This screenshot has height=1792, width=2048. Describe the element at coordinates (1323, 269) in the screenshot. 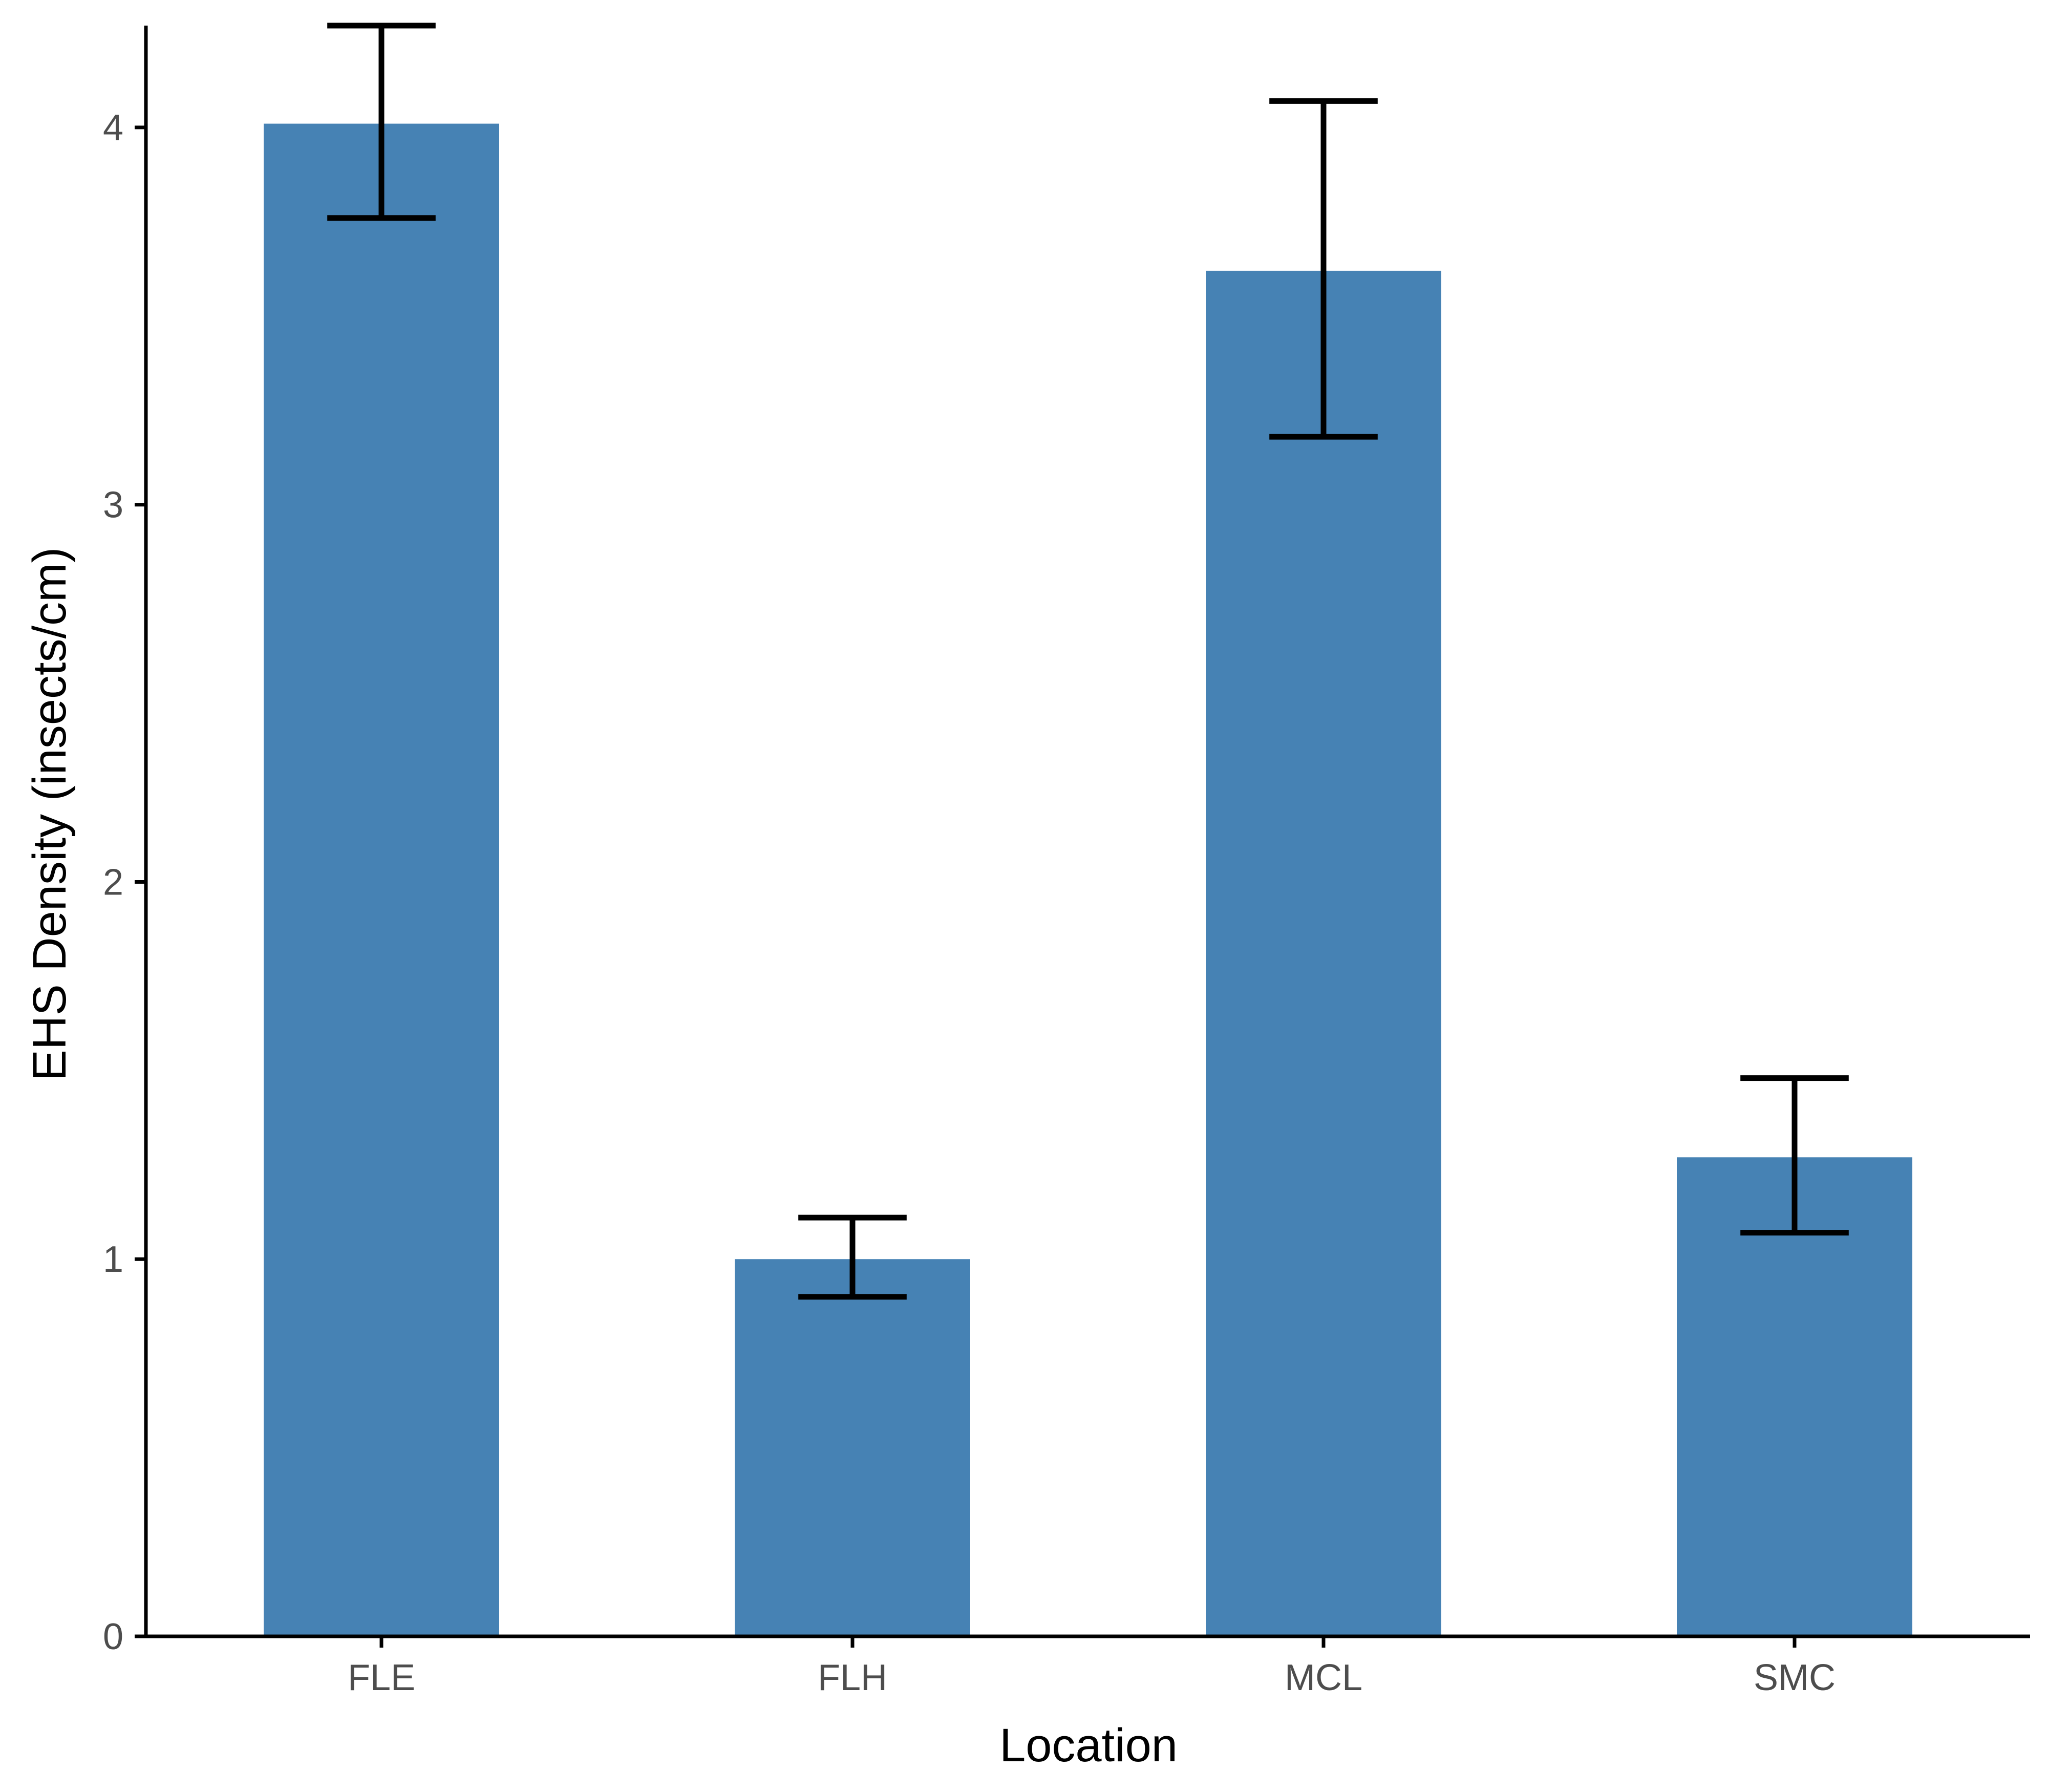

I see `error-bar-mcl` at that location.